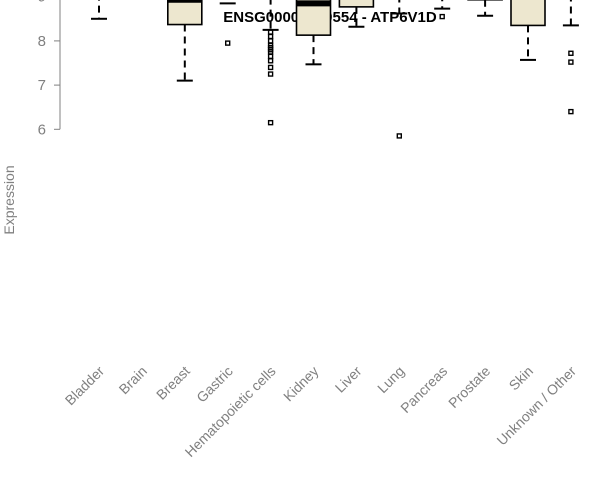  I want to click on y-tick-label: 6, so click(42, 129).